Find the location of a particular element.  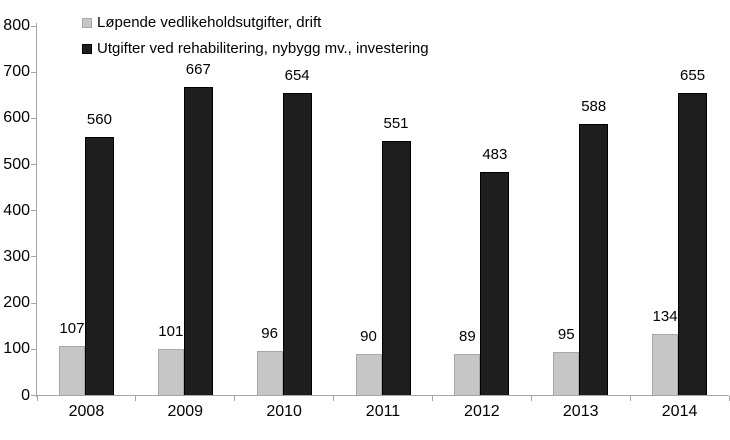

bar-value-label-series-0: 96 is located at coordinates (269, 334).